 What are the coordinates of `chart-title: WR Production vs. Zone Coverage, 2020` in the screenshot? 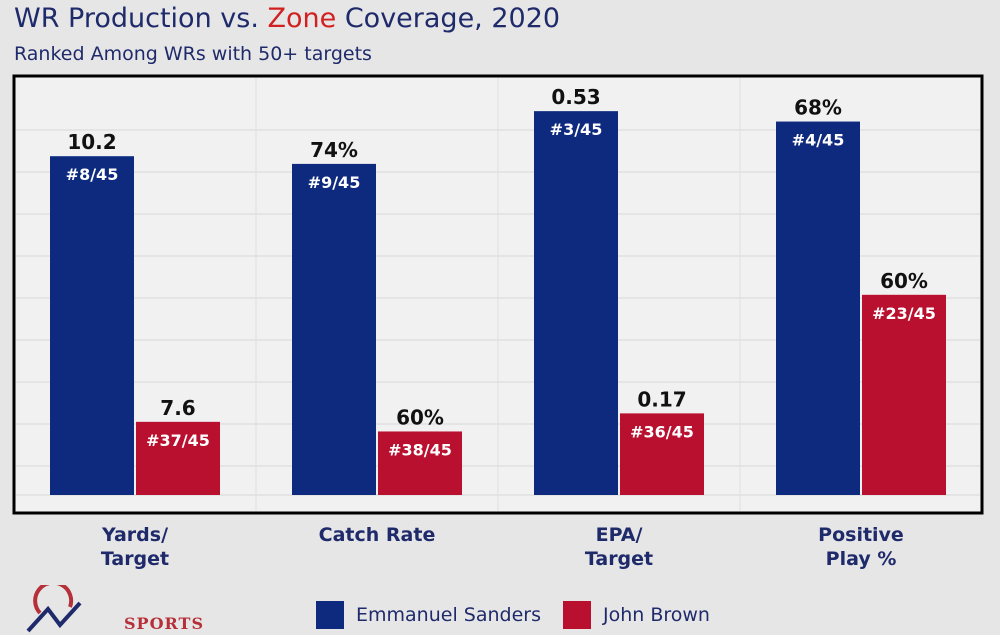 It's located at (287, 18).